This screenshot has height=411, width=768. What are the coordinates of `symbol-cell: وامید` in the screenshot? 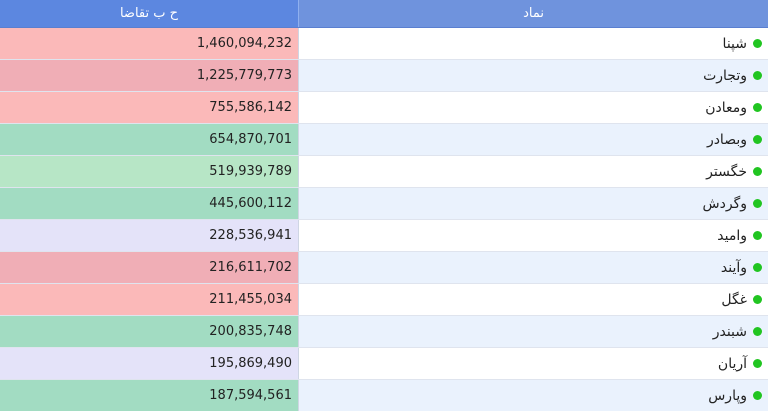 It's located at (533, 235).